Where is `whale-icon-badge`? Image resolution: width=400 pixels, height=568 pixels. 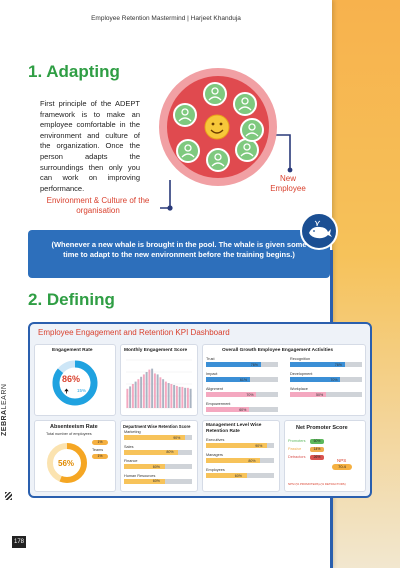 whale-icon-badge is located at coordinates (319, 231).